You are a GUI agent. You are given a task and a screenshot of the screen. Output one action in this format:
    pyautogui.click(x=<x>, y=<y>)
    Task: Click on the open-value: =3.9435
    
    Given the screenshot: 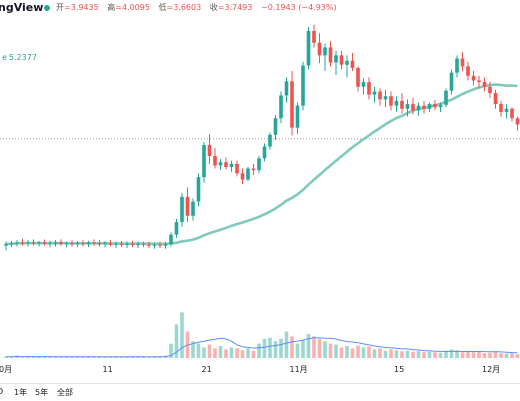 What is the action you would take?
    pyautogui.click(x=81, y=7)
    